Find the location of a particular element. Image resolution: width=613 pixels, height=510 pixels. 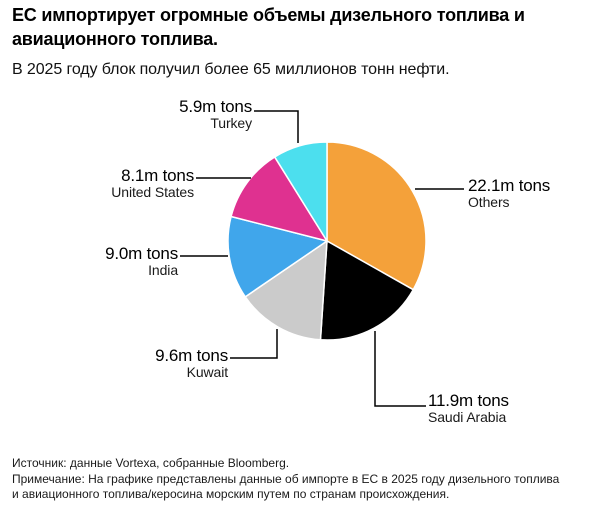

label-saudi-arabia-value: 11.9m tons is located at coordinates (468, 400).